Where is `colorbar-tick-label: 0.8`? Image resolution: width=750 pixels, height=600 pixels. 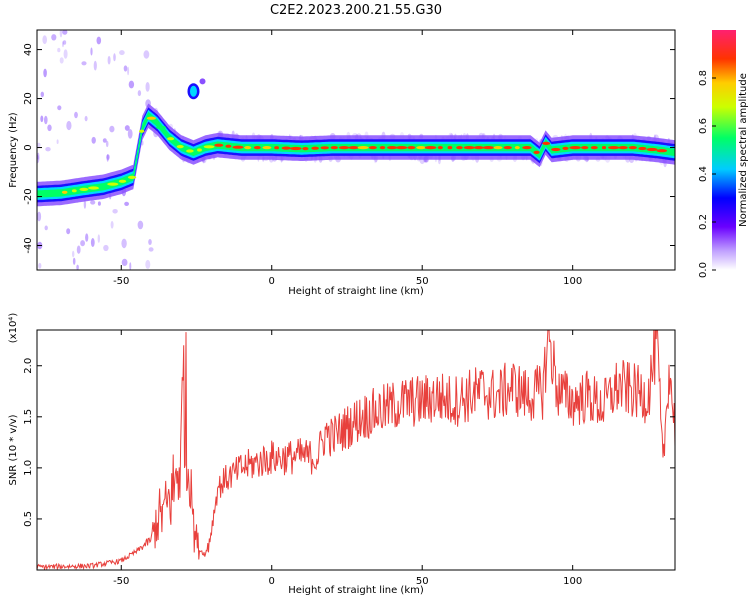 colorbar-tick-label: 0.8 is located at coordinates (703, 78).